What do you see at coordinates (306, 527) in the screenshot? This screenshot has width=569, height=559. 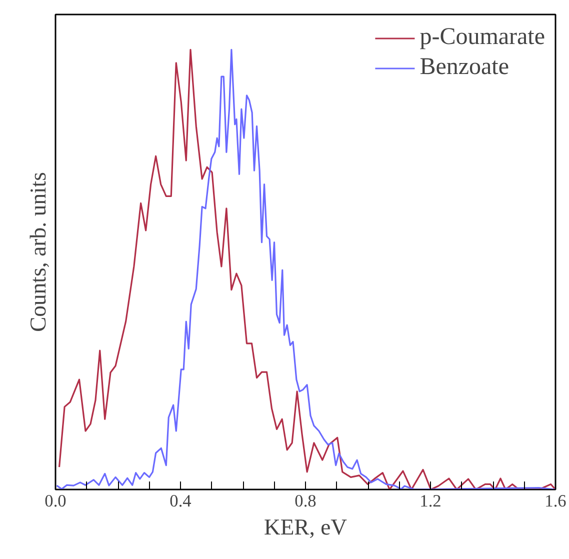 I see `x-axis-title: KER, eV` at bounding box center [306, 527].